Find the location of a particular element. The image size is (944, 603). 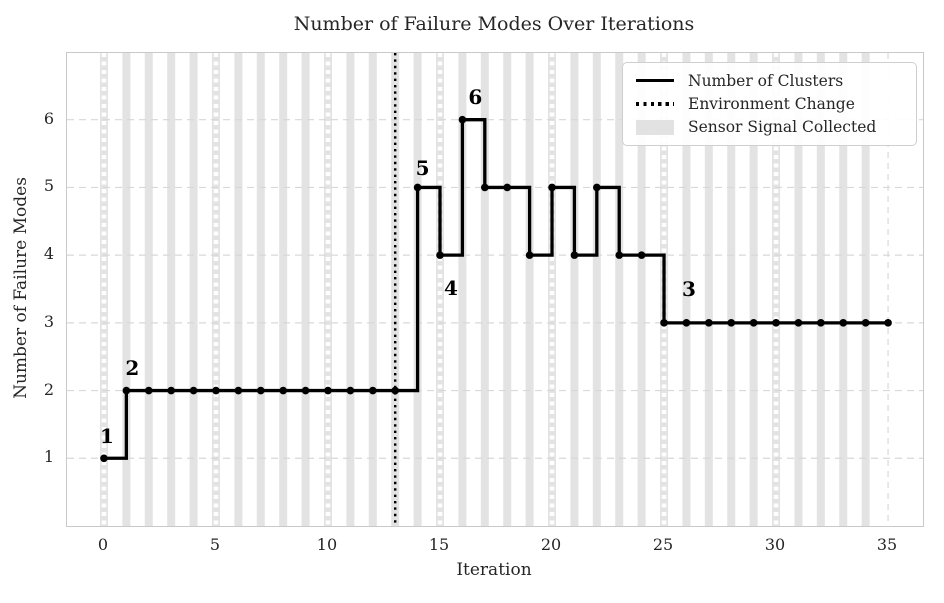

y-tick-label: 3 is located at coordinates (48, 321).